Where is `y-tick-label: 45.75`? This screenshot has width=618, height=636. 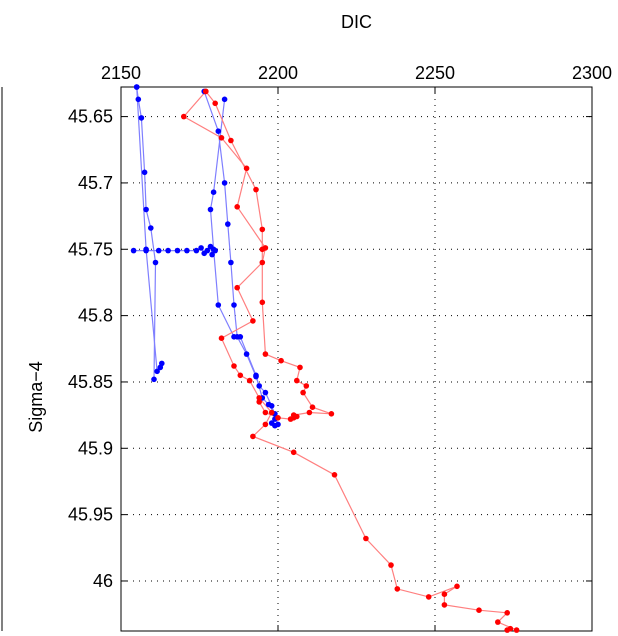 y-tick-label: 45.75 is located at coordinates (90, 249).